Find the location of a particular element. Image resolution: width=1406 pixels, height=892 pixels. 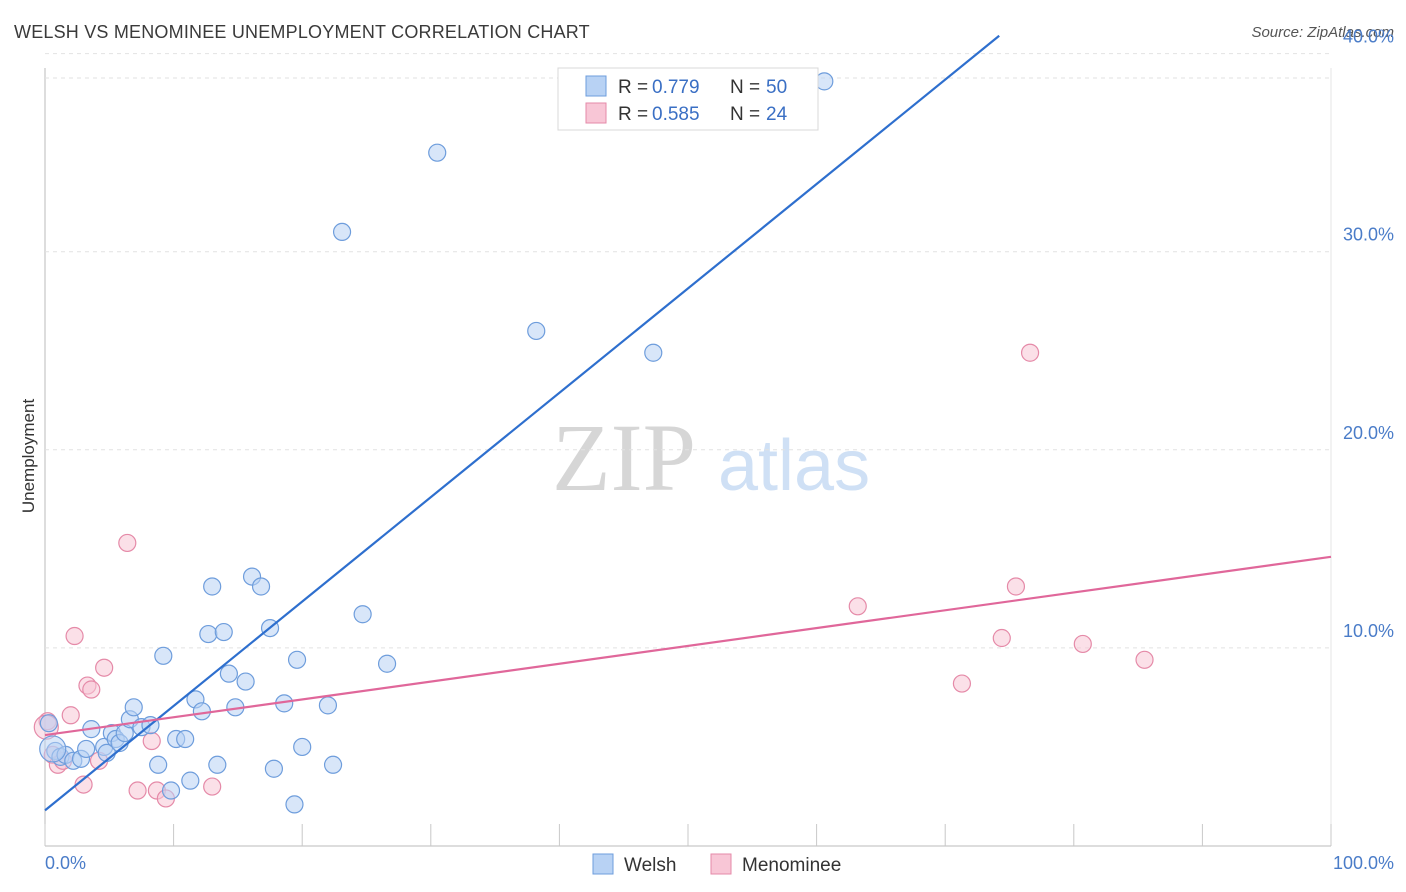

legend-r-label-menominee: R = is located at coordinates (633, 114).